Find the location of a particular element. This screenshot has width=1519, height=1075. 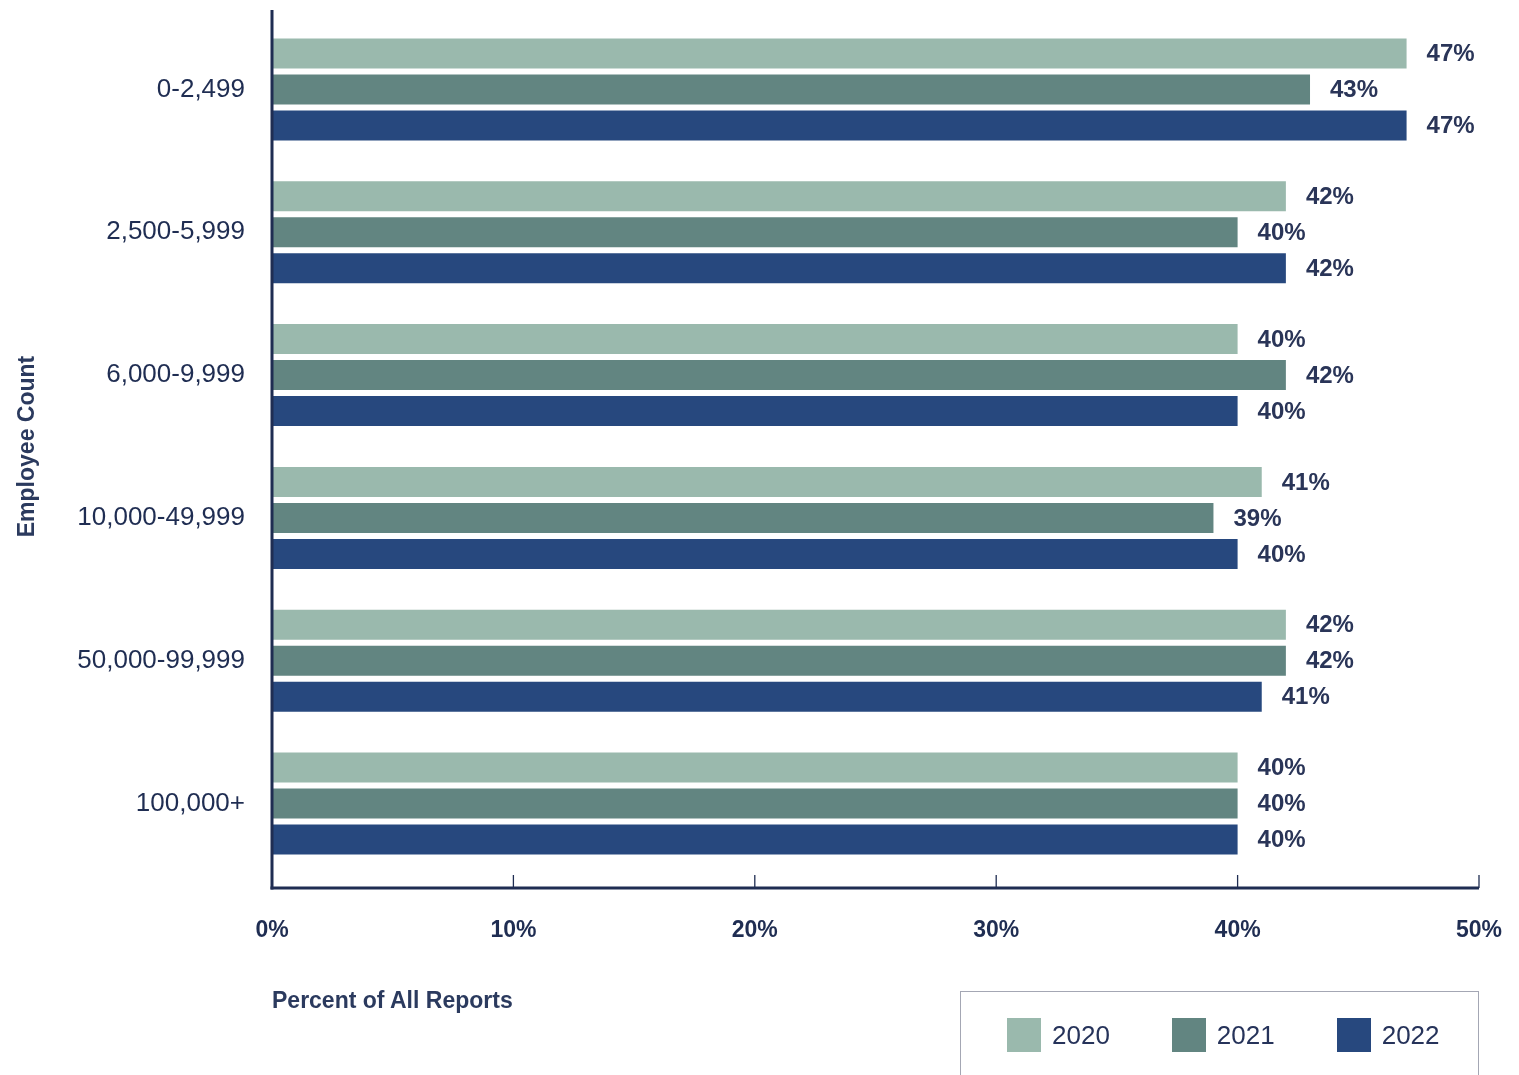

y-tick-label: 2,500-5,999 is located at coordinates (175, 230).